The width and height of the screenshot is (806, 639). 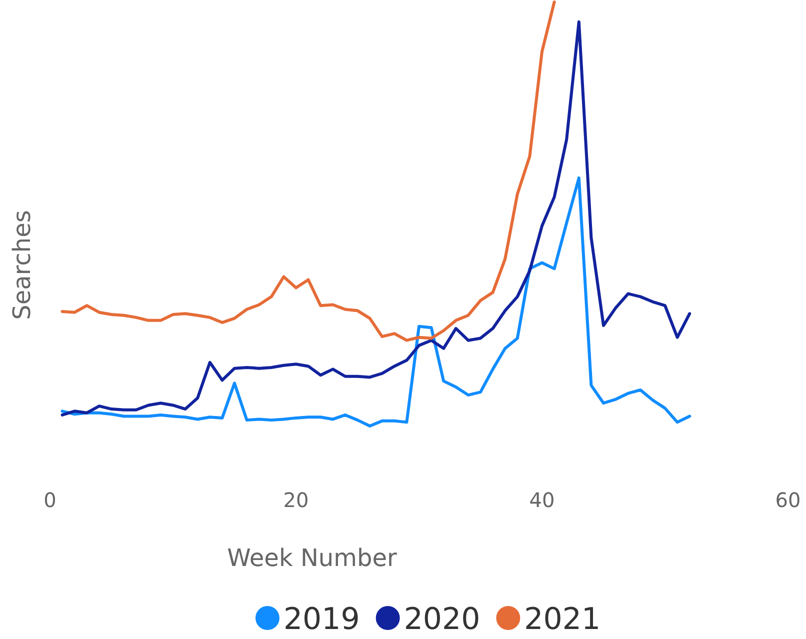 What do you see at coordinates (442, 619) in the screenshot?
I see `legend-label: 2020` at bounding box center [442, 619].